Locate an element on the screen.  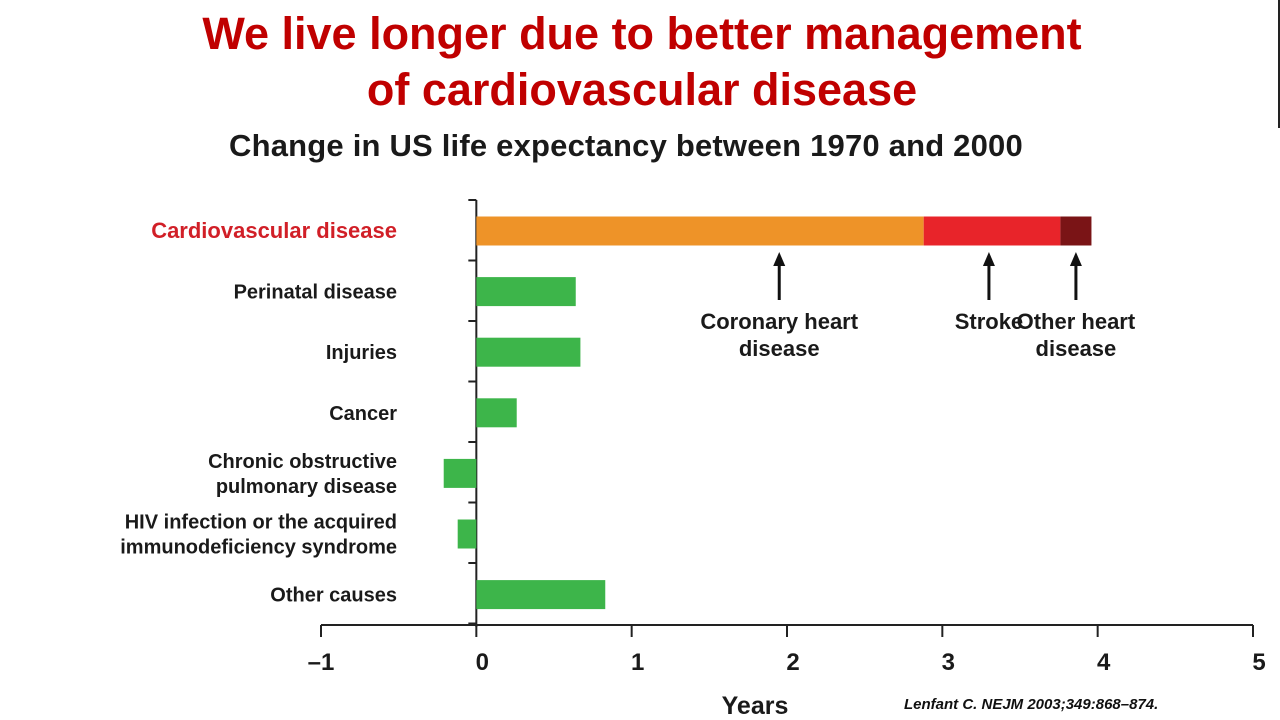
segment-annotation: Other heart is located at coordinates (1076, 321).